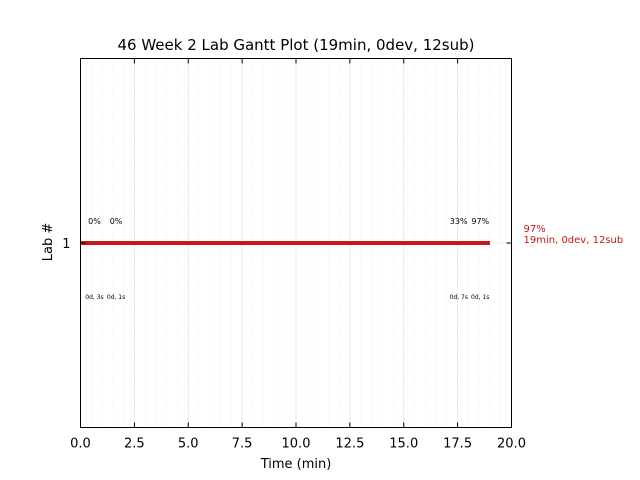 The height and width of the screenshot is (480, 640). What do you see at coordinates (511, 444) in the screenshot?
I see `x-tick-label: 20.0` at bounding box center [511, 444].